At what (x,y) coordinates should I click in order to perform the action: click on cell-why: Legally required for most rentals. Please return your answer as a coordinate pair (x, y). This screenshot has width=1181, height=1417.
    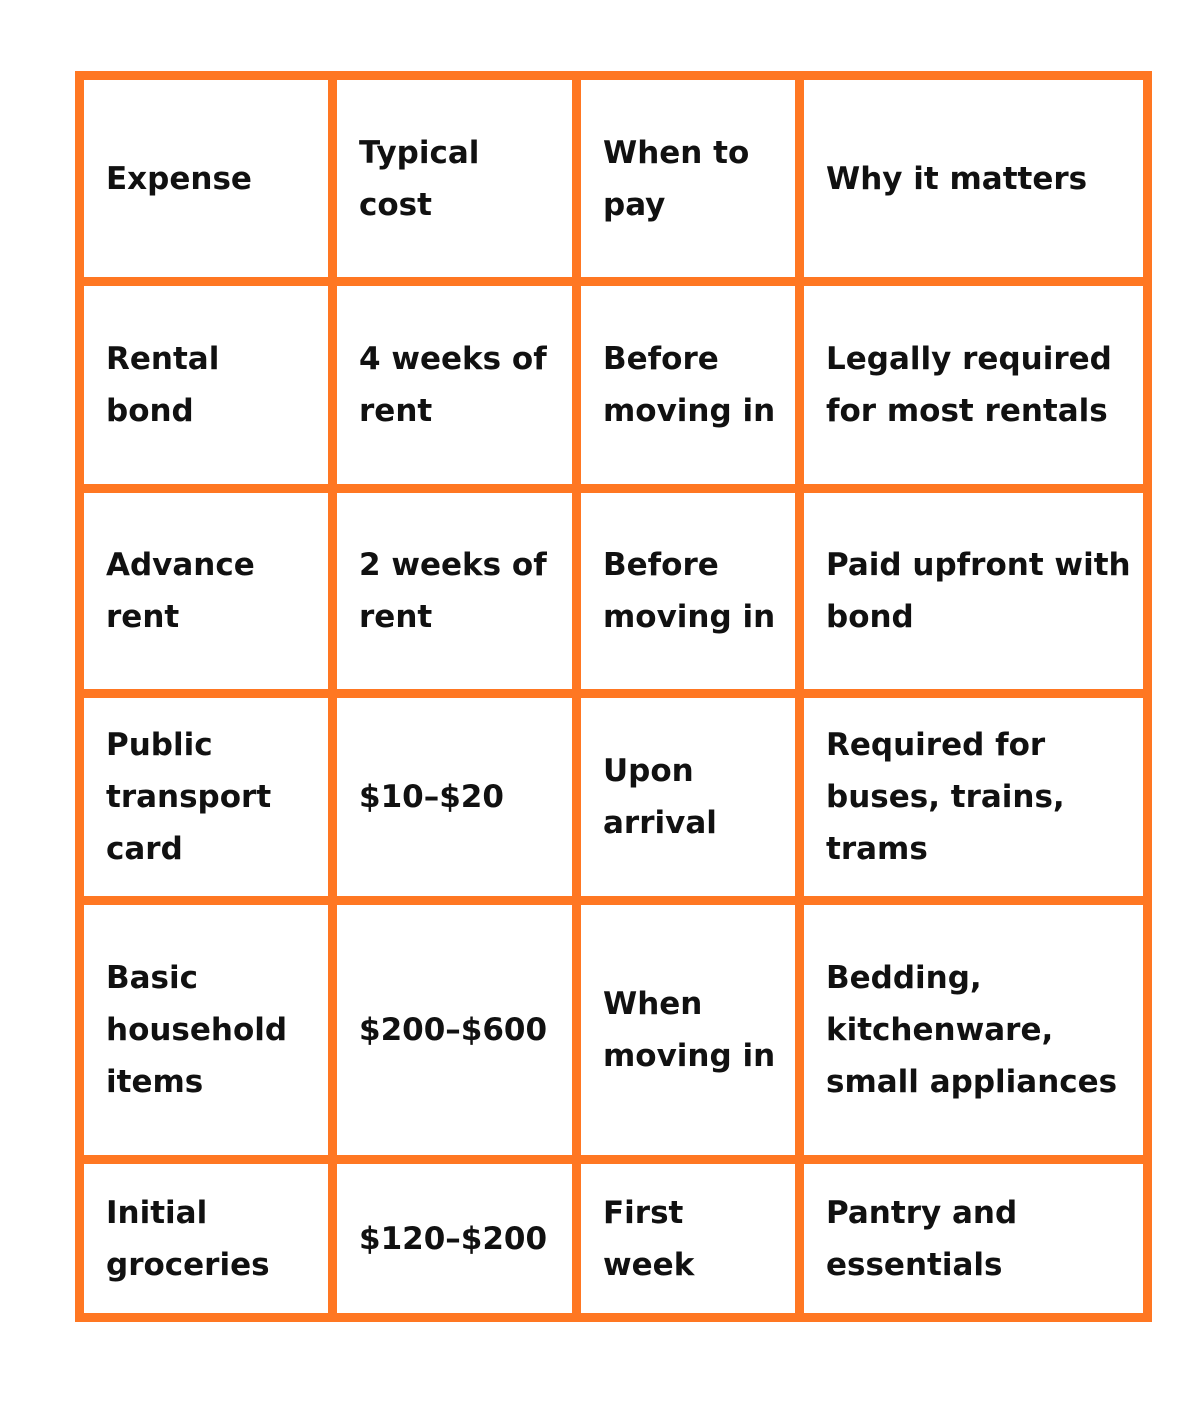
    Looking at the image, I should click on (973, 385).